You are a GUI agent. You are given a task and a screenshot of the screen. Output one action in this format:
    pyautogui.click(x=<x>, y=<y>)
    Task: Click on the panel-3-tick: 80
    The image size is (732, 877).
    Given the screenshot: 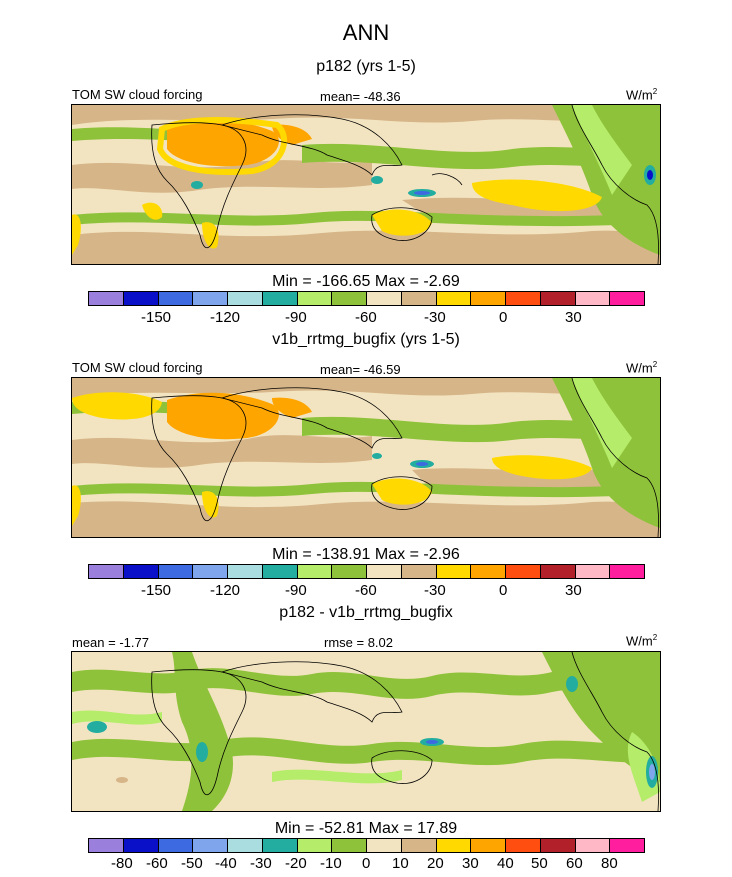 What is the action you would take?
    pyautogui.click(x=609, y=863)
    